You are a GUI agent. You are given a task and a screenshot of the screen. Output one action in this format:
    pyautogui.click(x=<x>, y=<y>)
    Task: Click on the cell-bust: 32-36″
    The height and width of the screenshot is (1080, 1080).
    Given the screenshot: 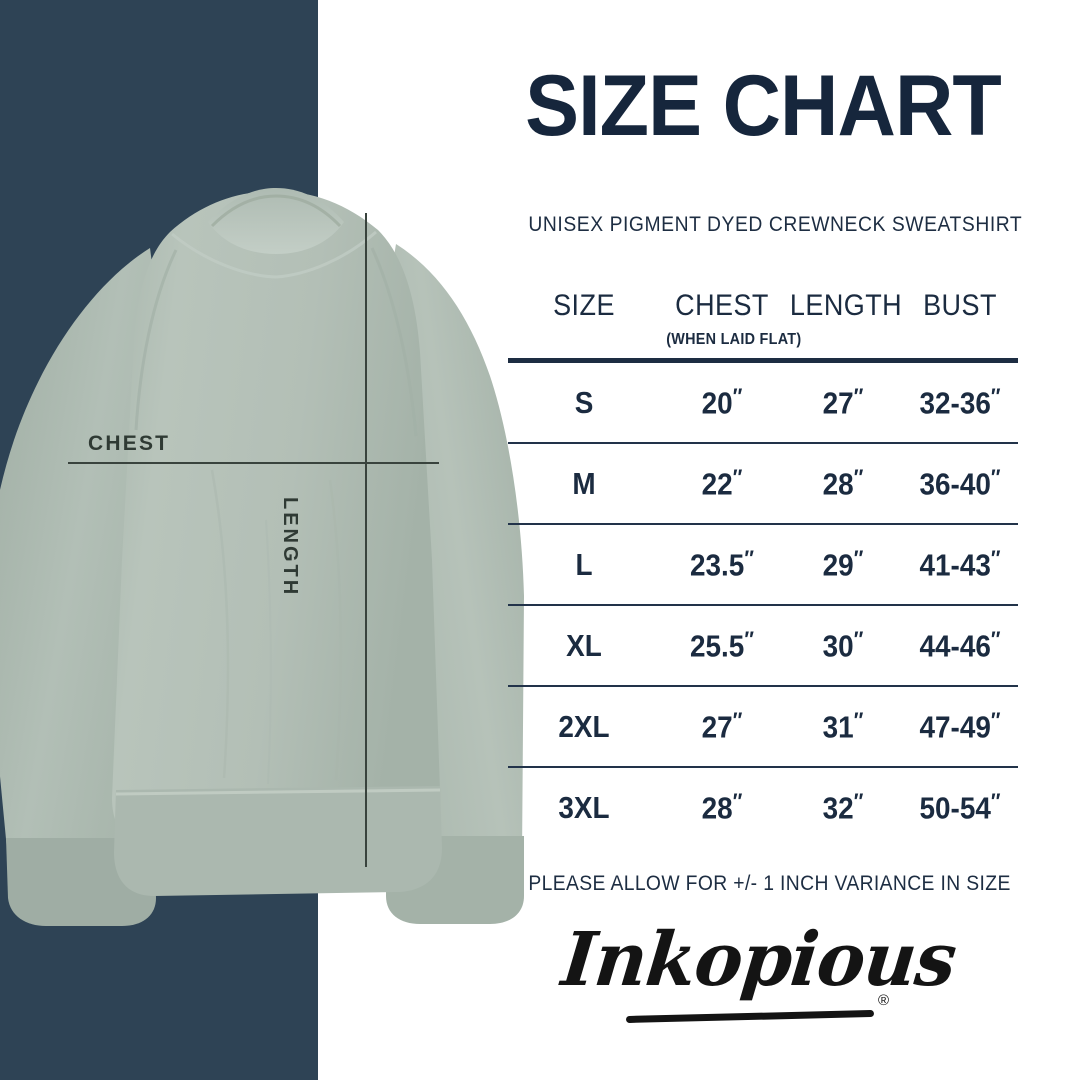 What is the action you would take?
    pyautogui.click(x=960, y=402)
    